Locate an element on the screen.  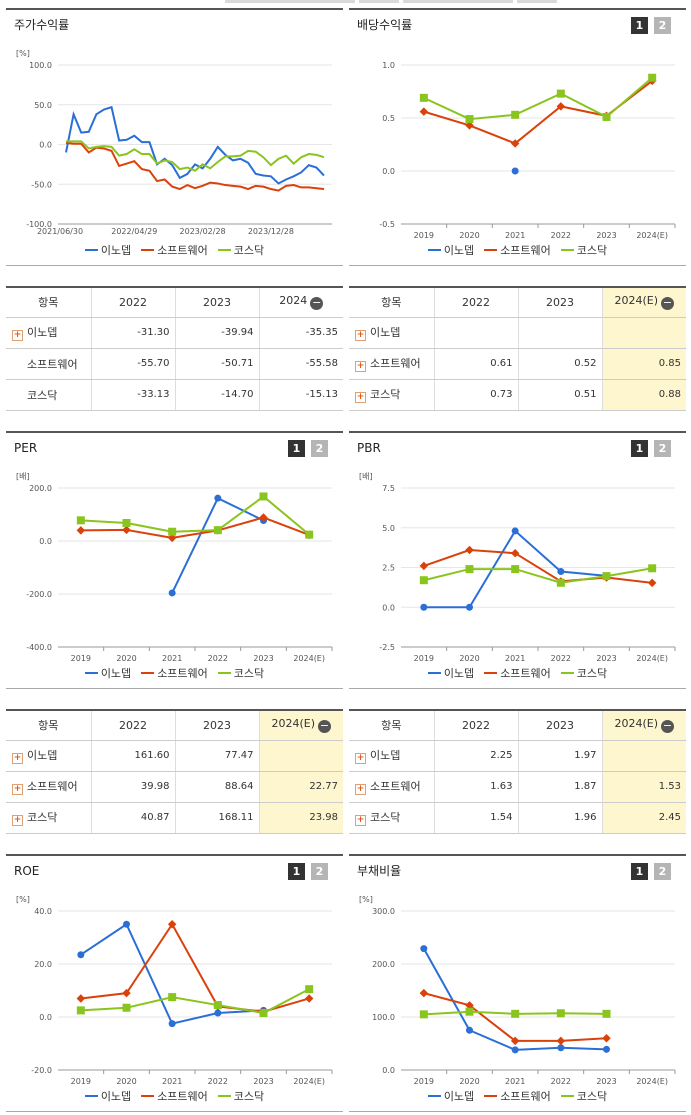
row-label: + 소프트웨어 is located at coordinates (48, 787).